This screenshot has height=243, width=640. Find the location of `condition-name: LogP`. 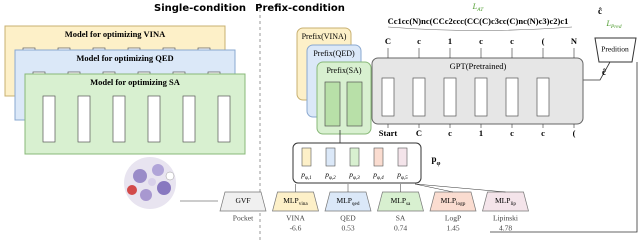

condition-name: LogP is located at coordinates (453, 218).